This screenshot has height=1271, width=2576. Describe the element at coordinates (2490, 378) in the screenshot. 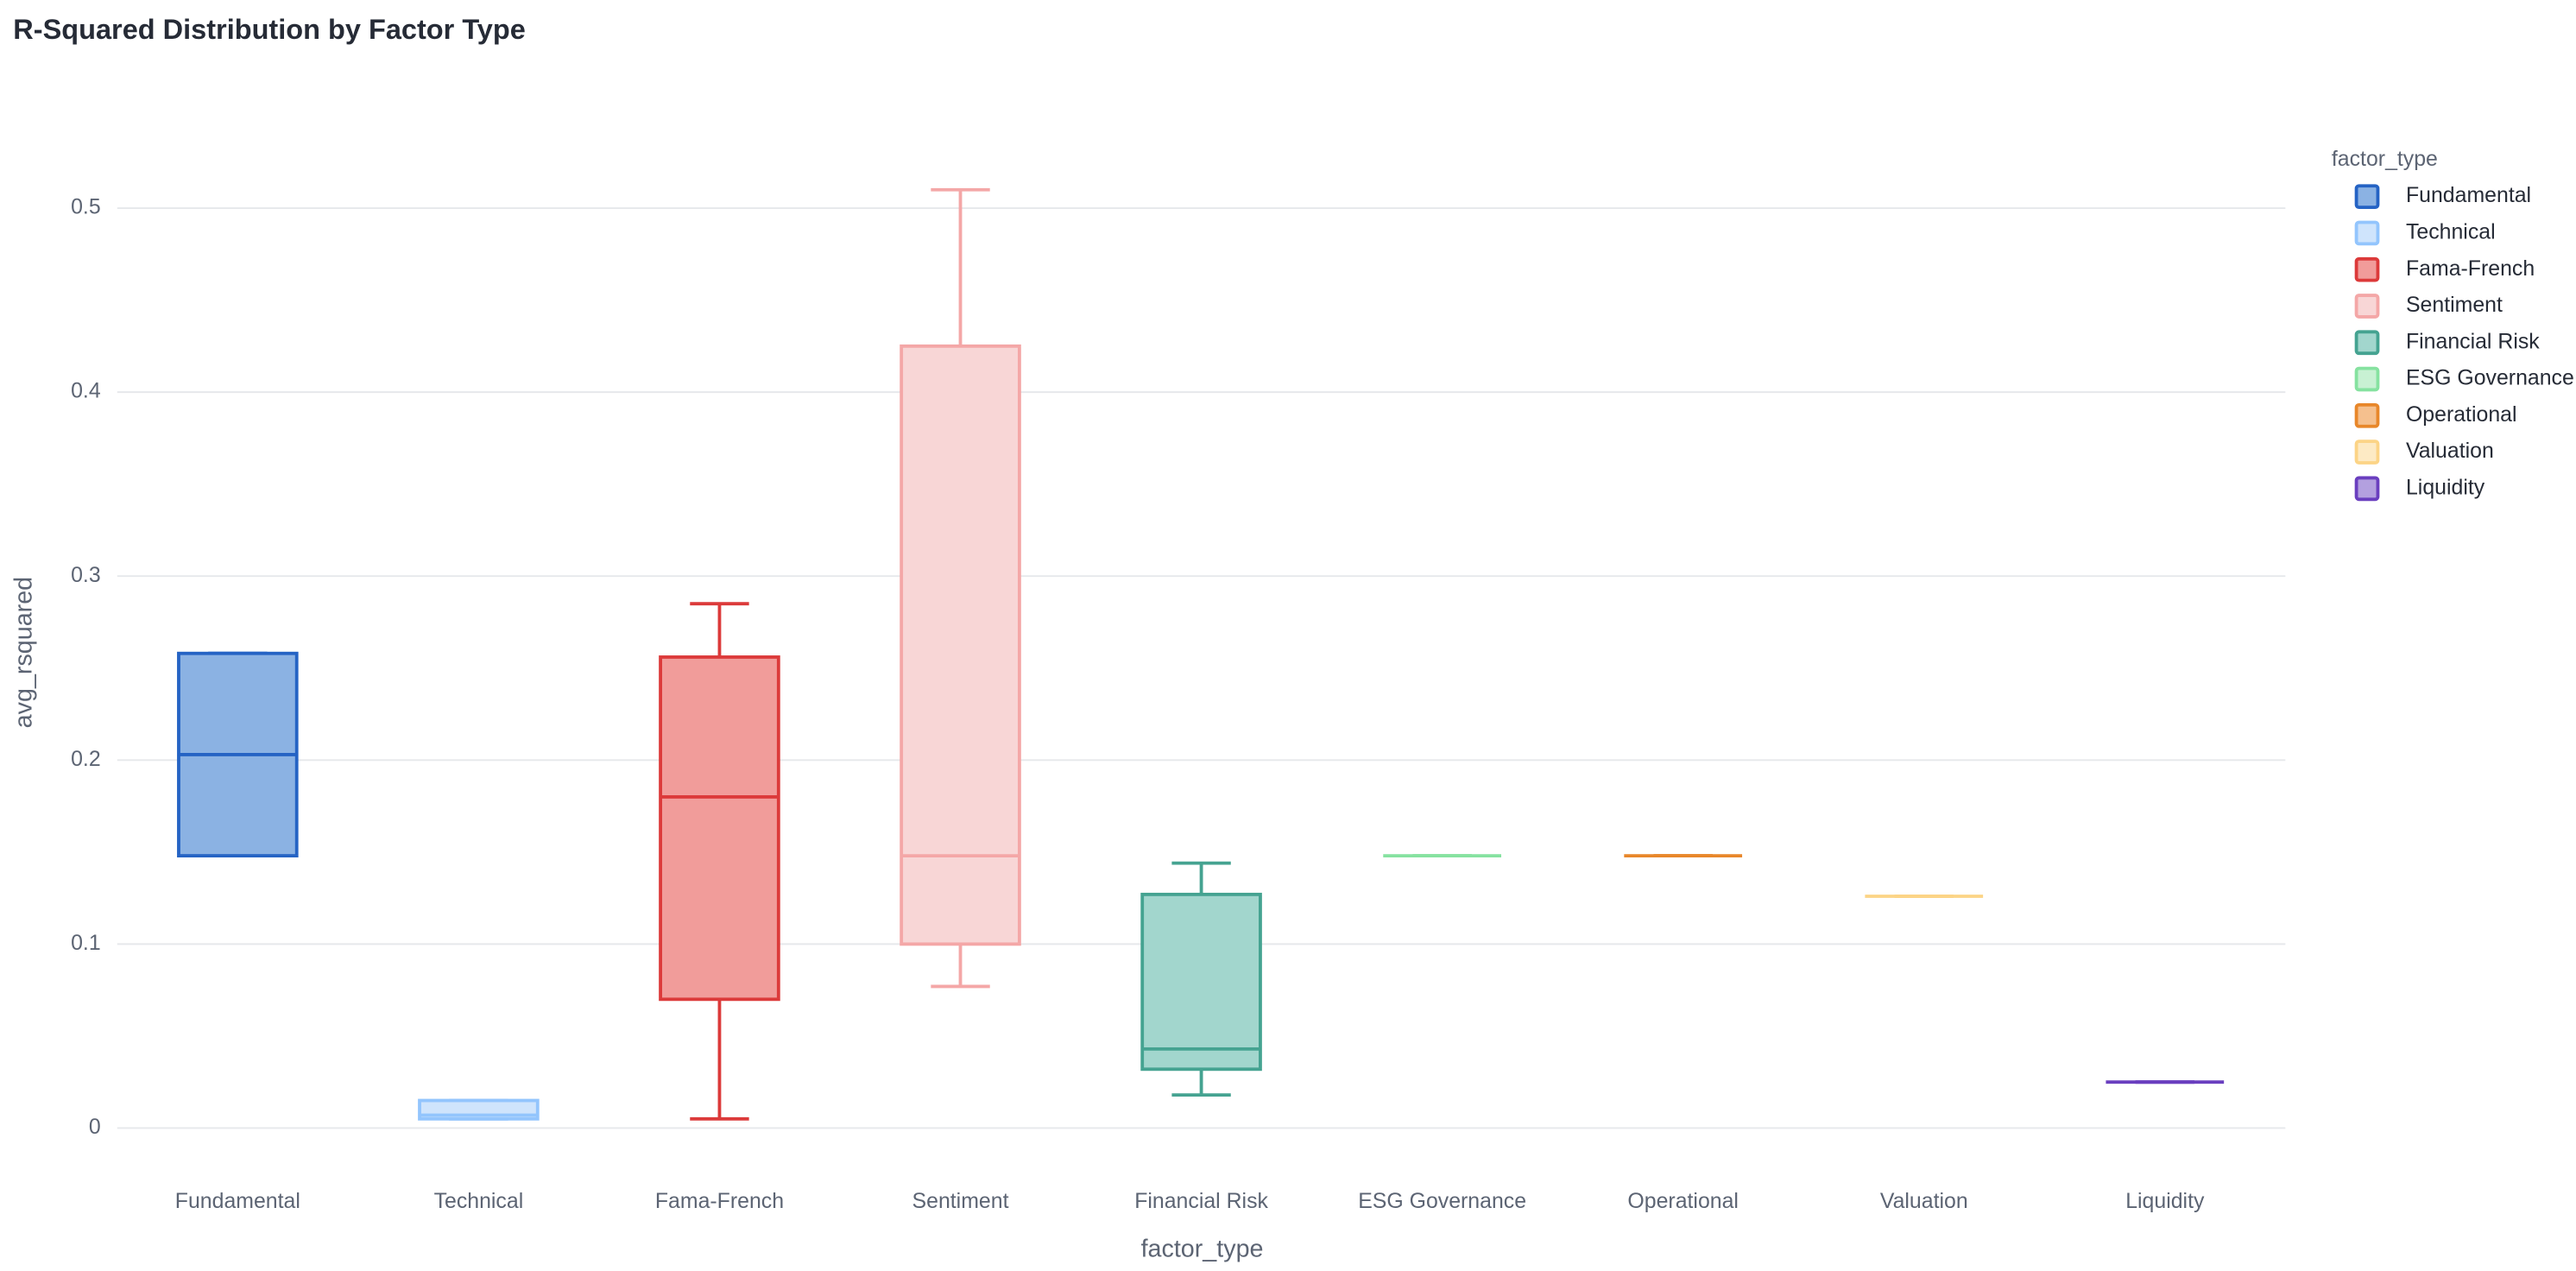

I see `legend-label: ESG Governance` at that location.